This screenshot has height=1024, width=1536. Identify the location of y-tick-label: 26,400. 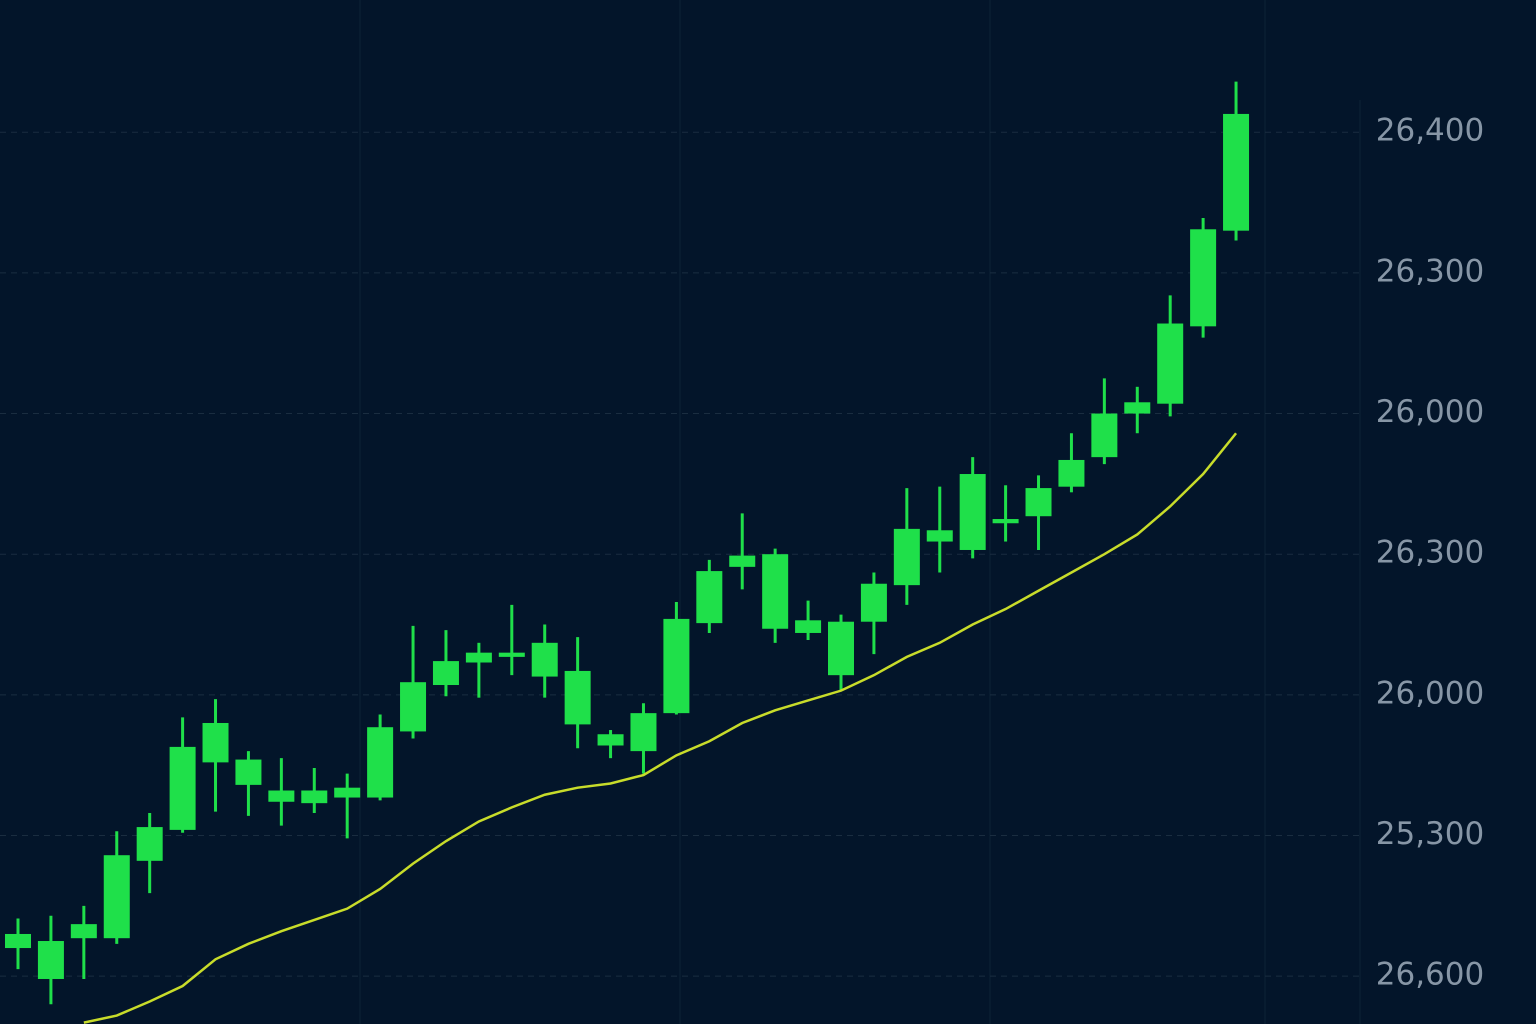
(1430, 131).